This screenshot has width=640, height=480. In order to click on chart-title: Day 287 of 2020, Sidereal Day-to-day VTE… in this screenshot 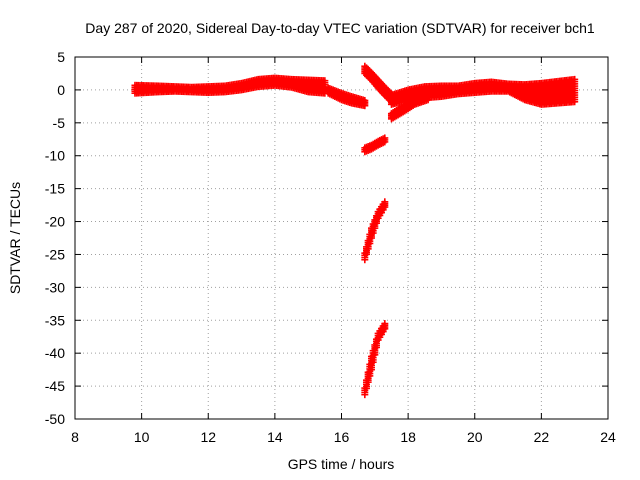, I will do `click(340, 28)`.